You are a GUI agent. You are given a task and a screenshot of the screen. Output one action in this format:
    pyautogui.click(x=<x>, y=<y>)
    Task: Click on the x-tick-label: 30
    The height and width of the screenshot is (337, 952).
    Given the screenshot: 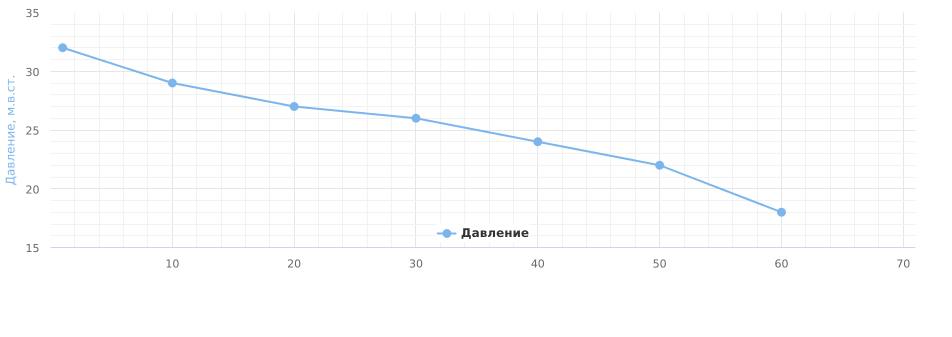 What is the action you would take?
    pyautogui.click(x=415, y=264)
    